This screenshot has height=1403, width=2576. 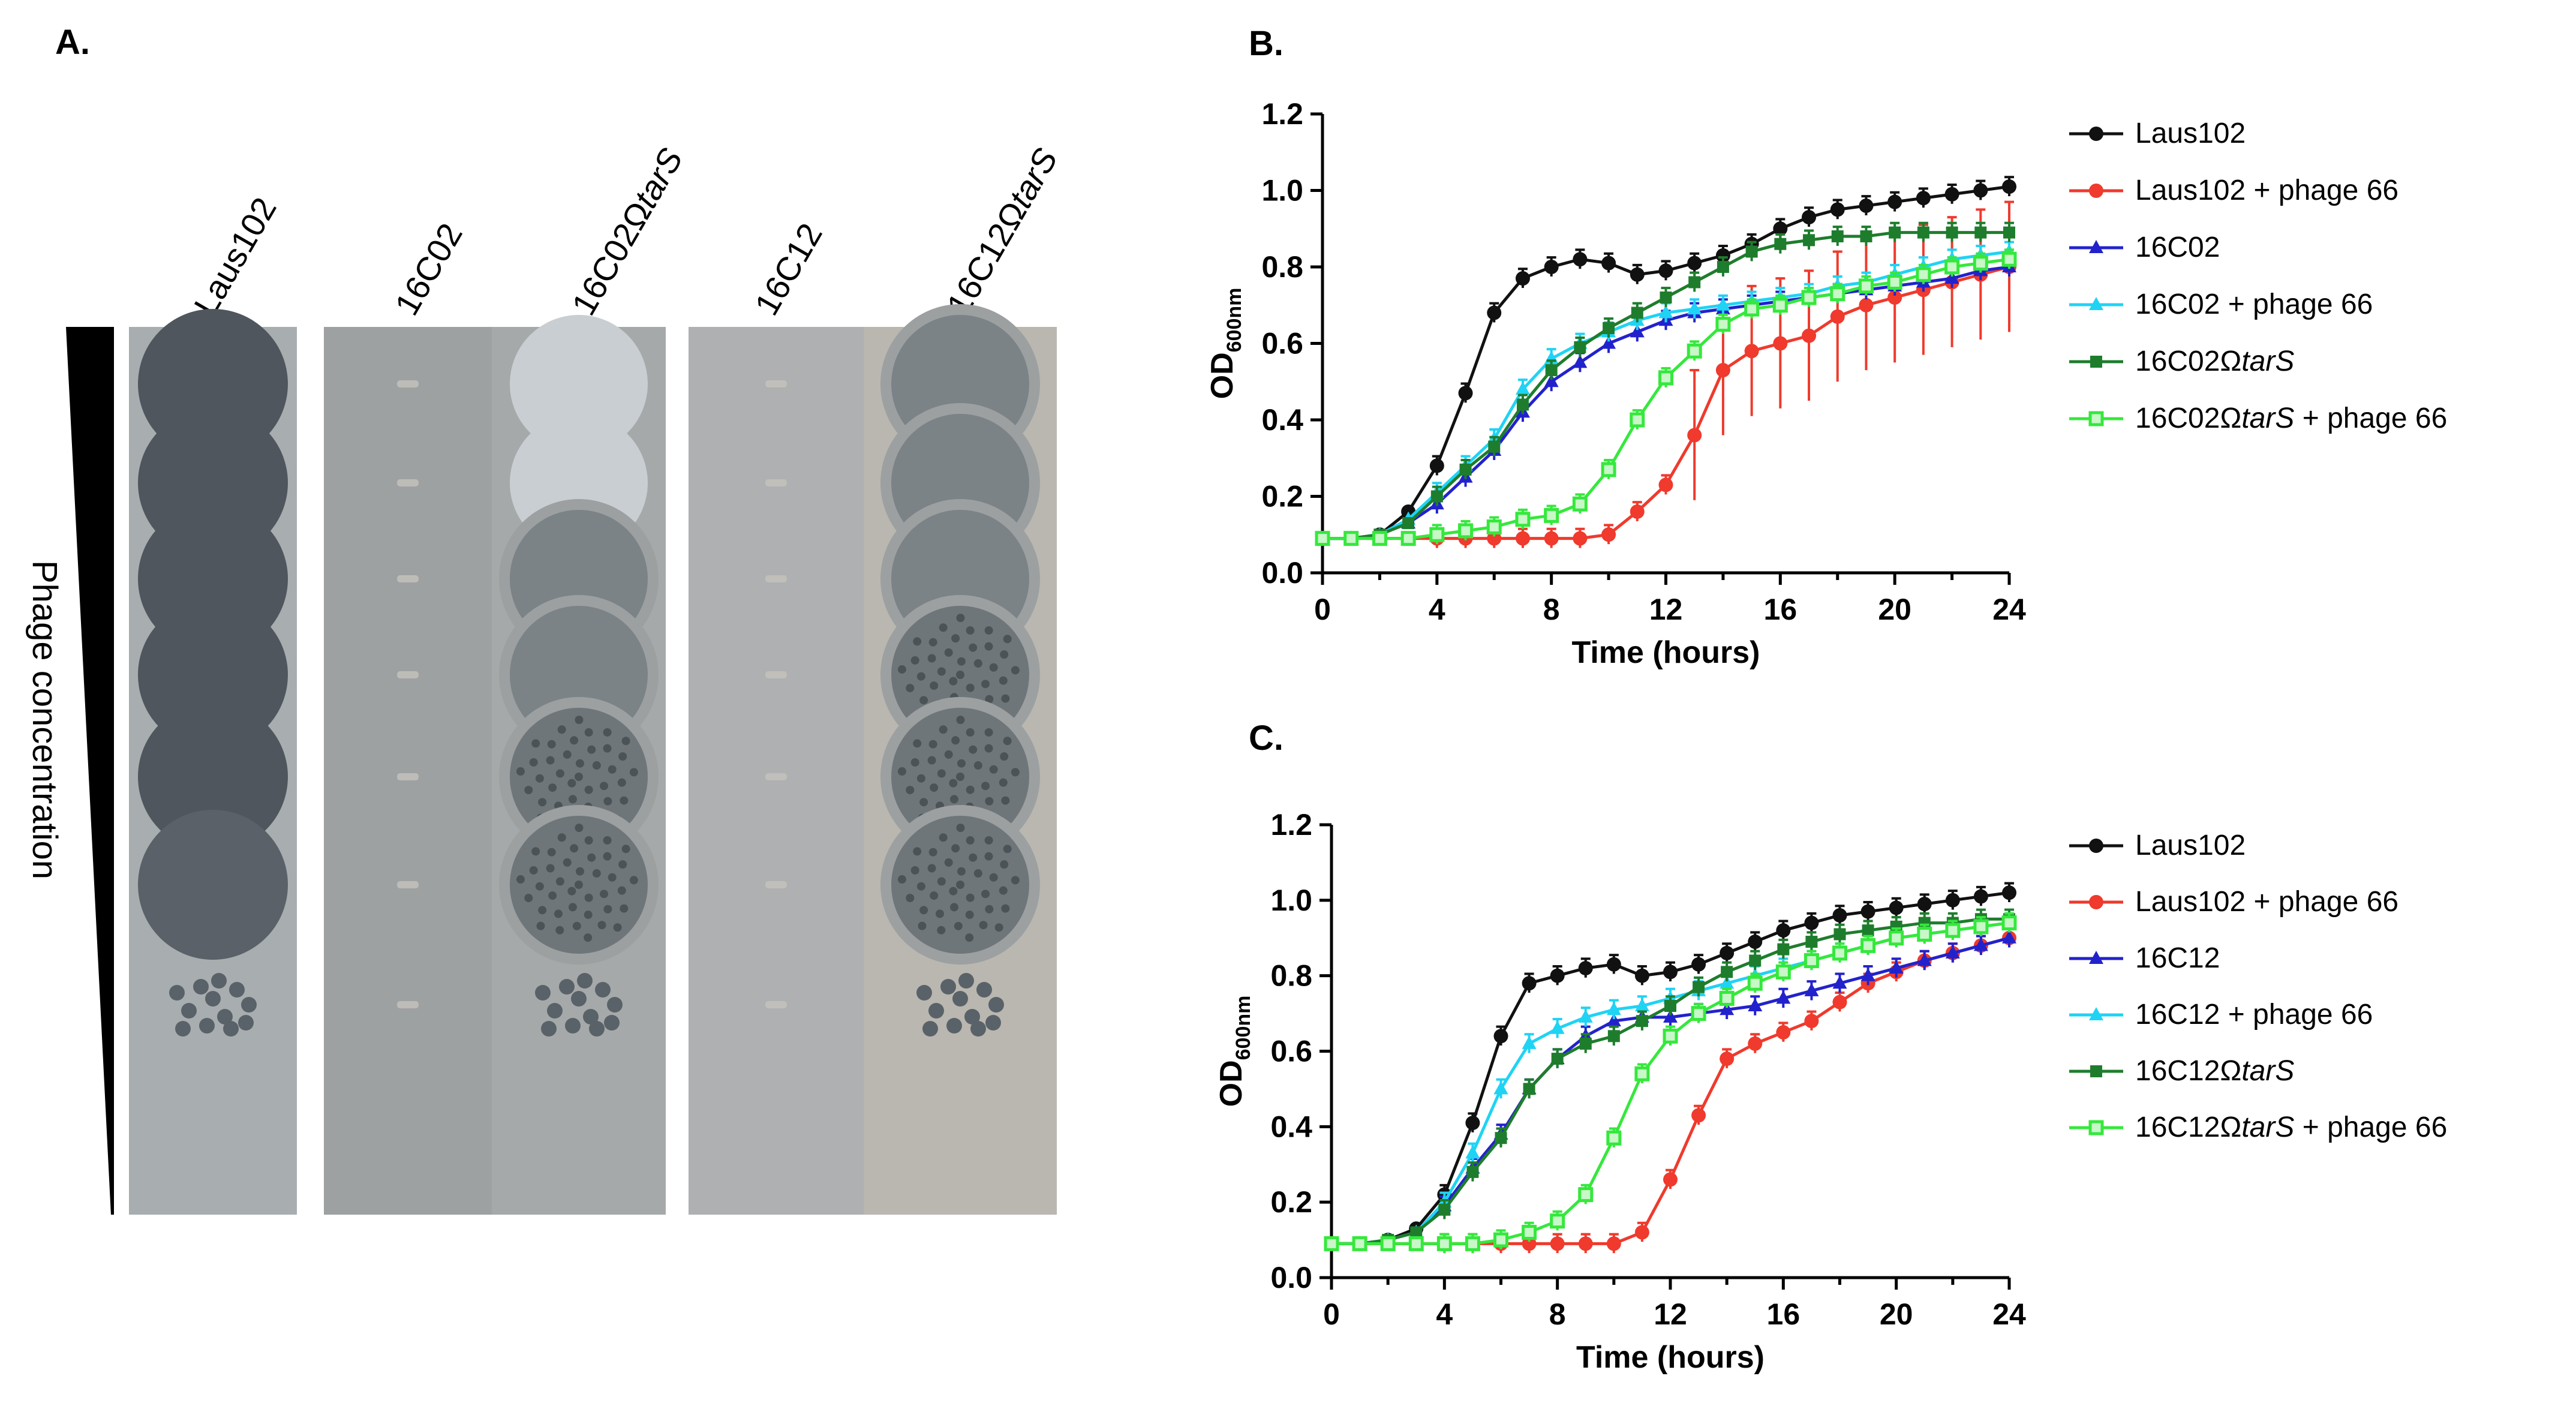 I want to click on series, so click(x=1666, y=397).